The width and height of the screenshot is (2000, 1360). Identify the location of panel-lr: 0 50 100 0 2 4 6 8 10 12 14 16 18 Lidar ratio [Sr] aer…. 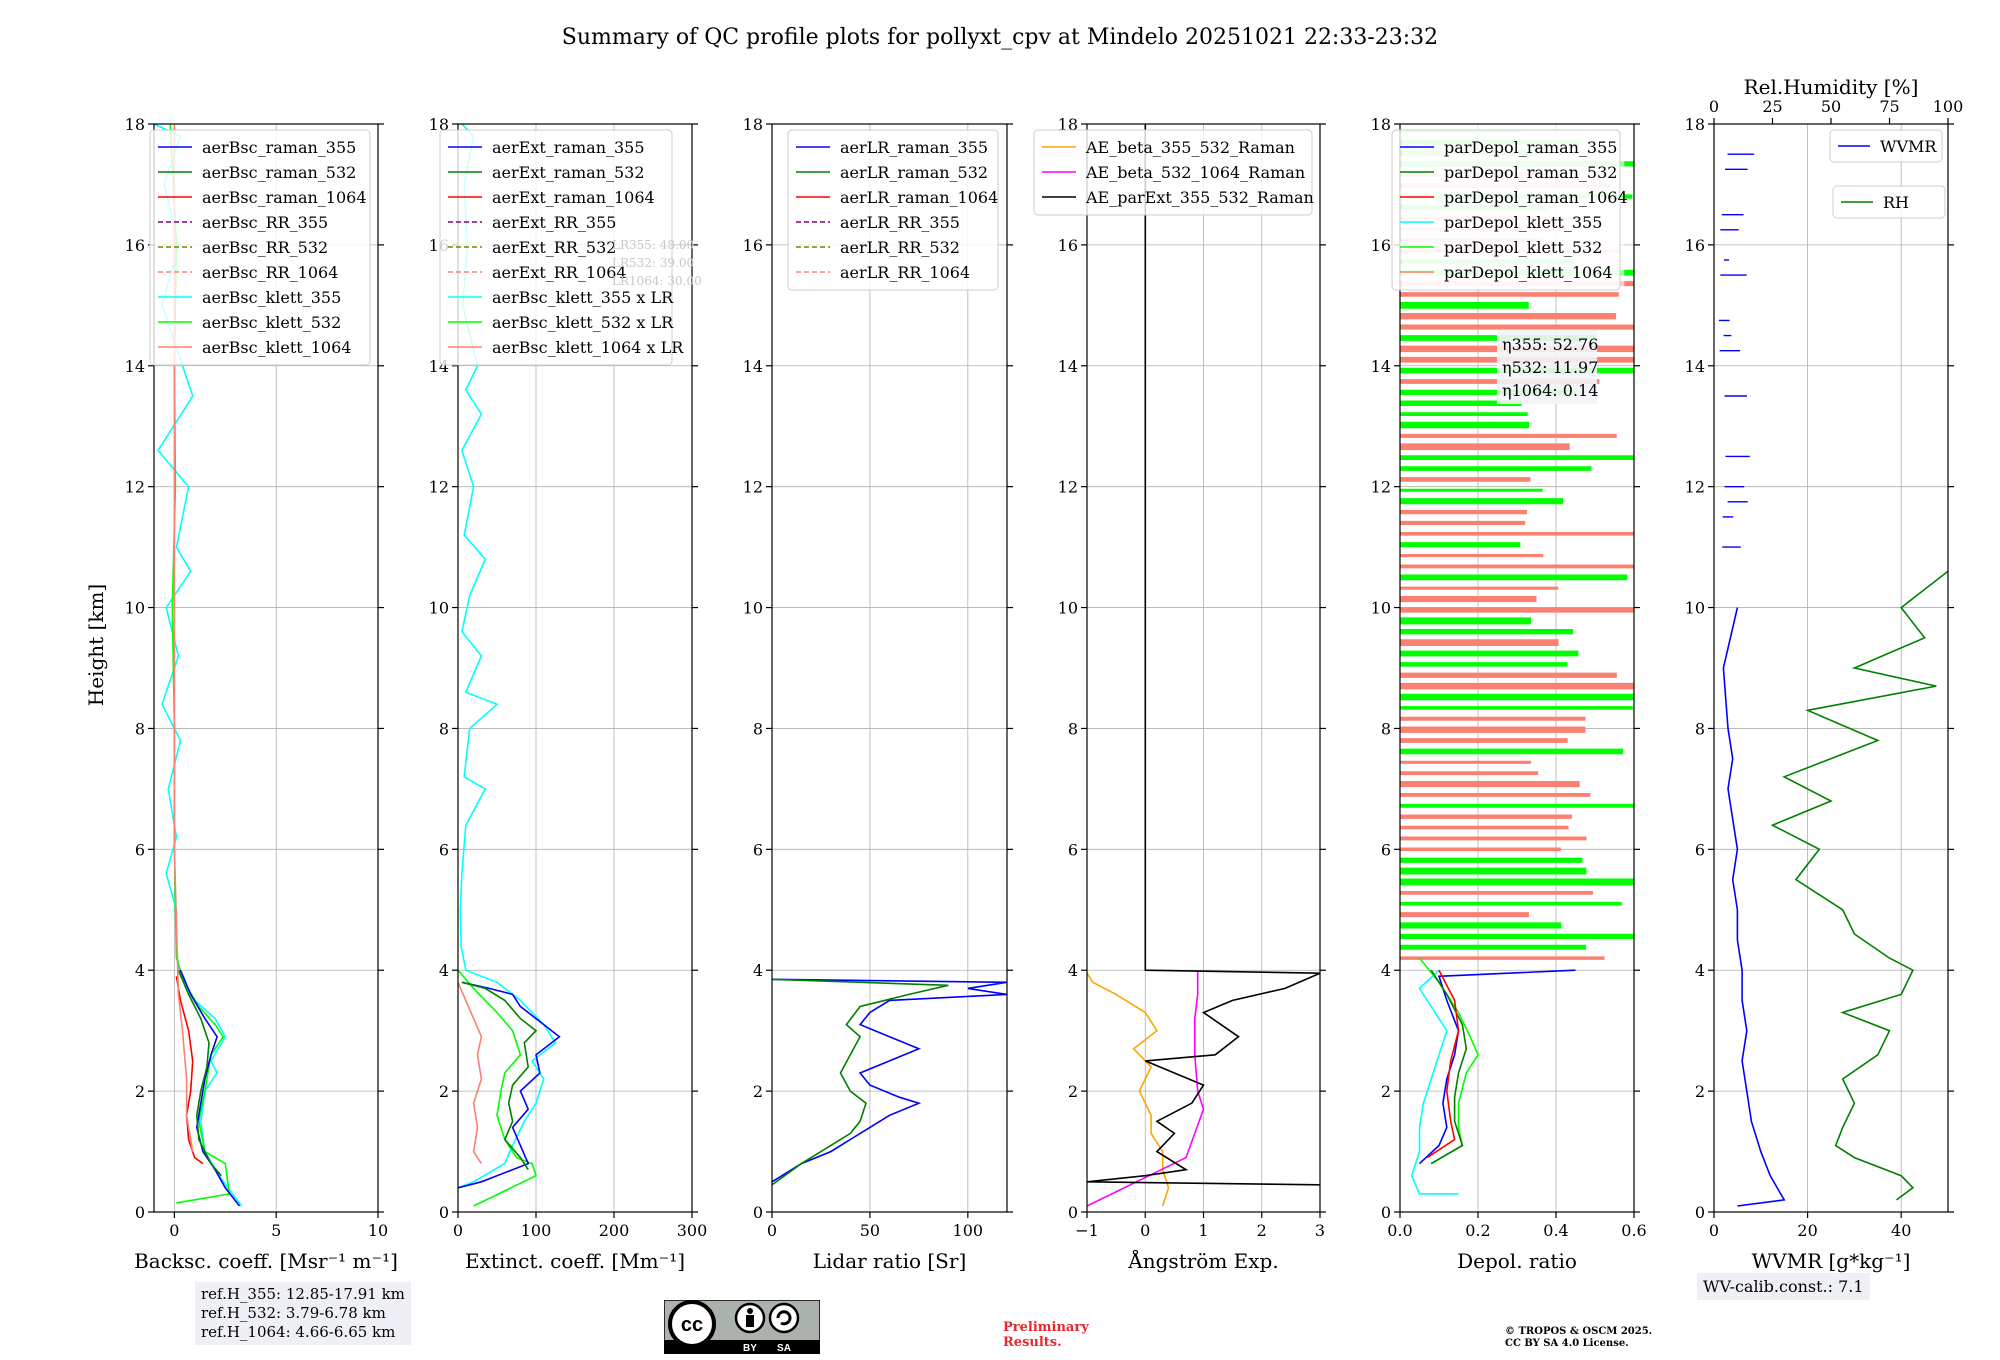
(878, 694).